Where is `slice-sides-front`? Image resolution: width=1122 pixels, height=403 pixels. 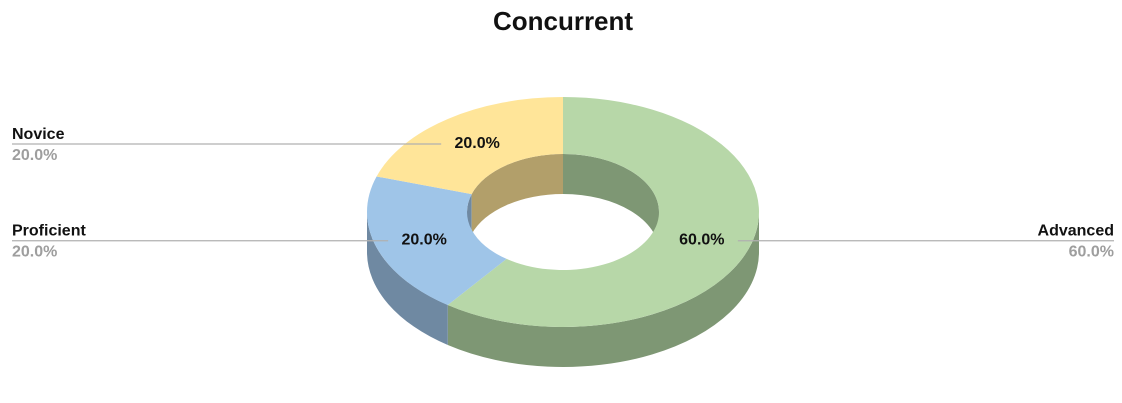
slice-sides-front is located at coordinates (563, 289).